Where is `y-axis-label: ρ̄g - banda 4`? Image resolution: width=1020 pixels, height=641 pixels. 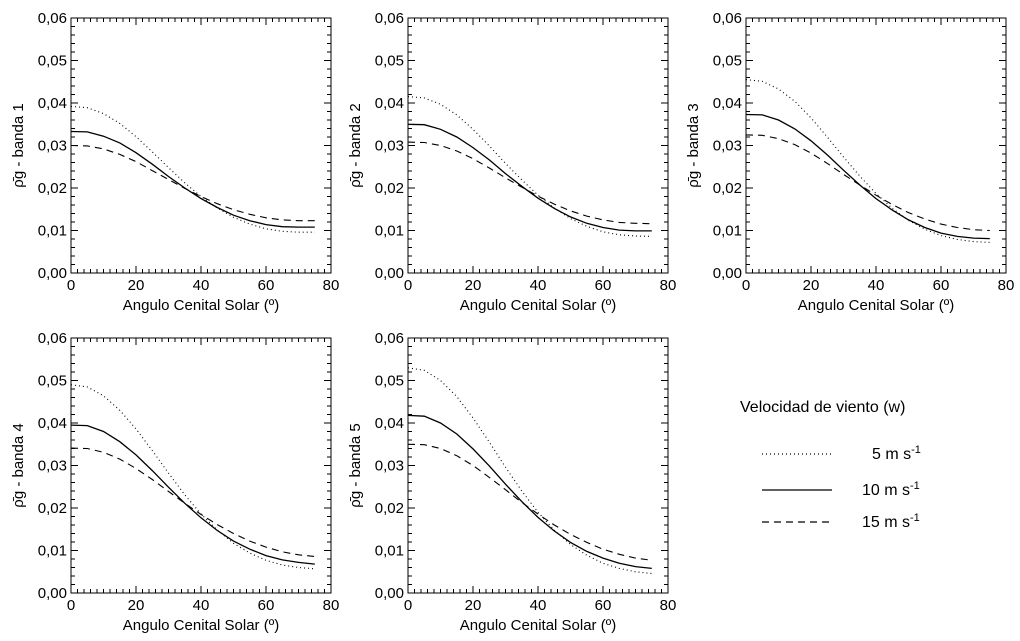
y-axis-label: ρ̄g - banda 4 is located at coordinates (18, 465).